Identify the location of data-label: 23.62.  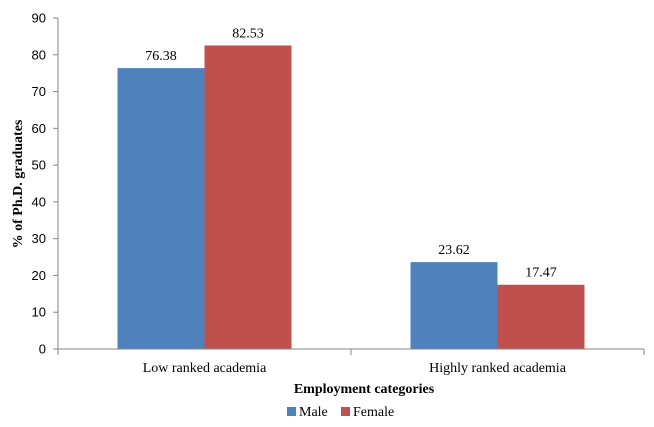
(454, 250).